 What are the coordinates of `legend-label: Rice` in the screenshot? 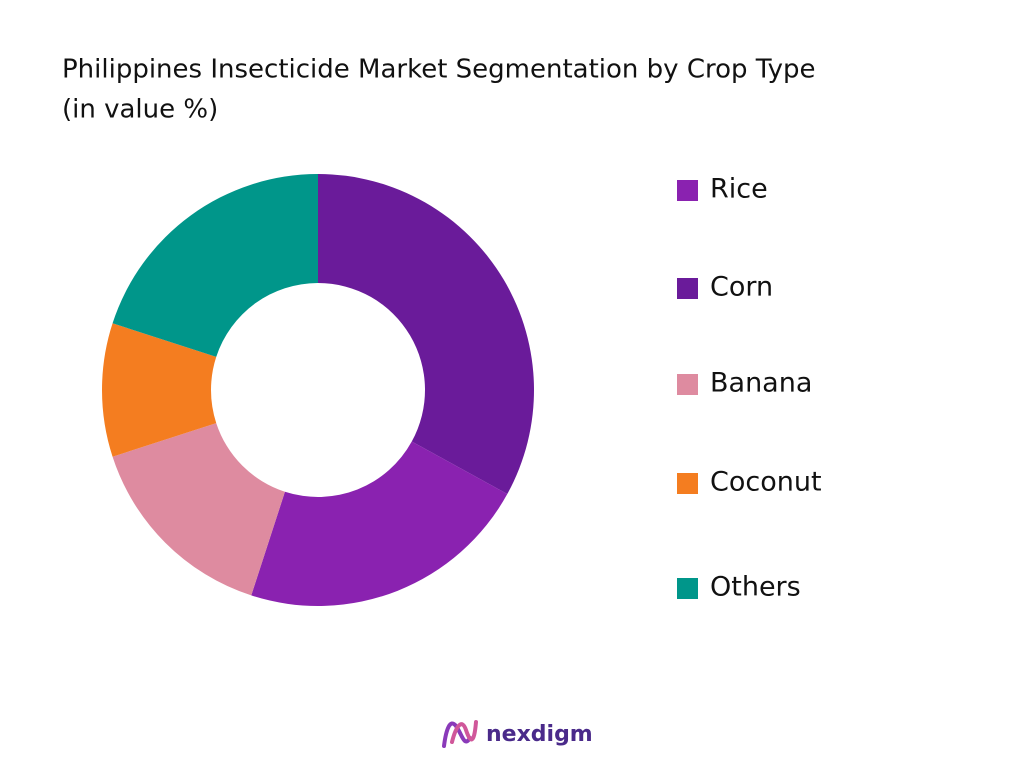 It's located at (739, 189).